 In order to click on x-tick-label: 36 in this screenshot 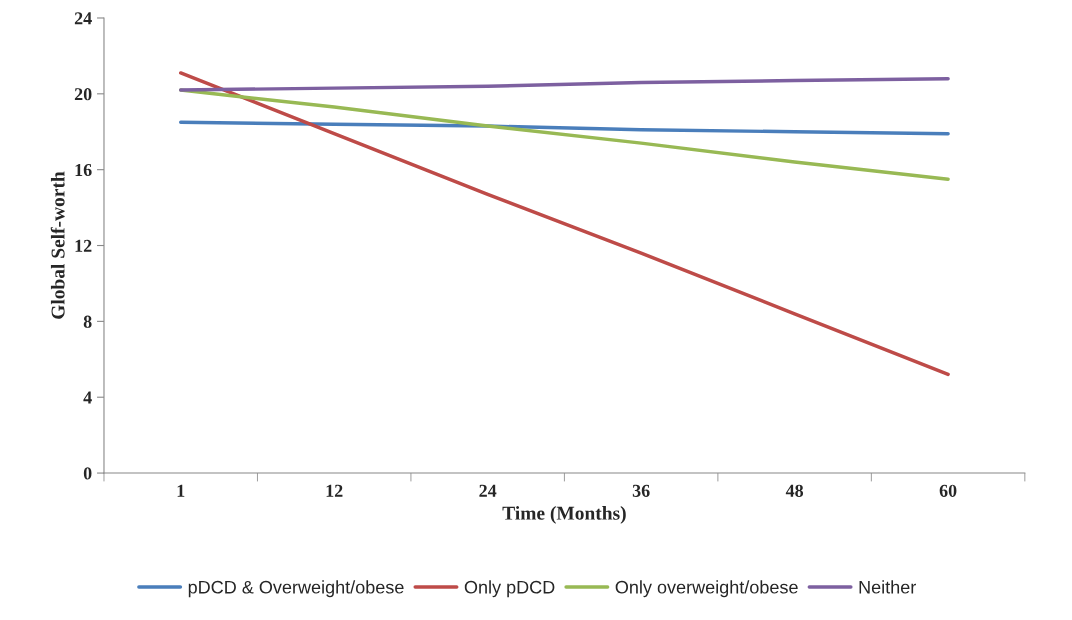, I will do `click(641, 490)`.